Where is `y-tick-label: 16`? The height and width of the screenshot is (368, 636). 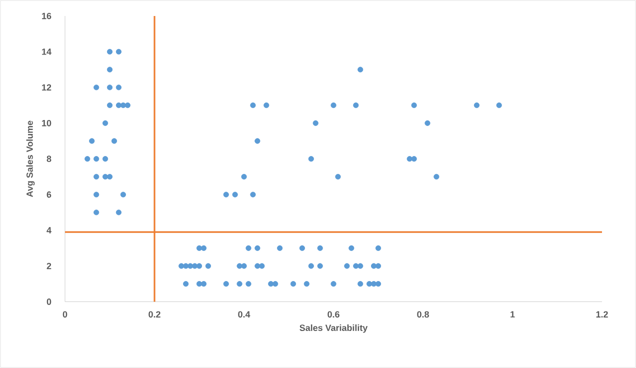
y-tick-label: 16 is located at coordinates (47, 16).